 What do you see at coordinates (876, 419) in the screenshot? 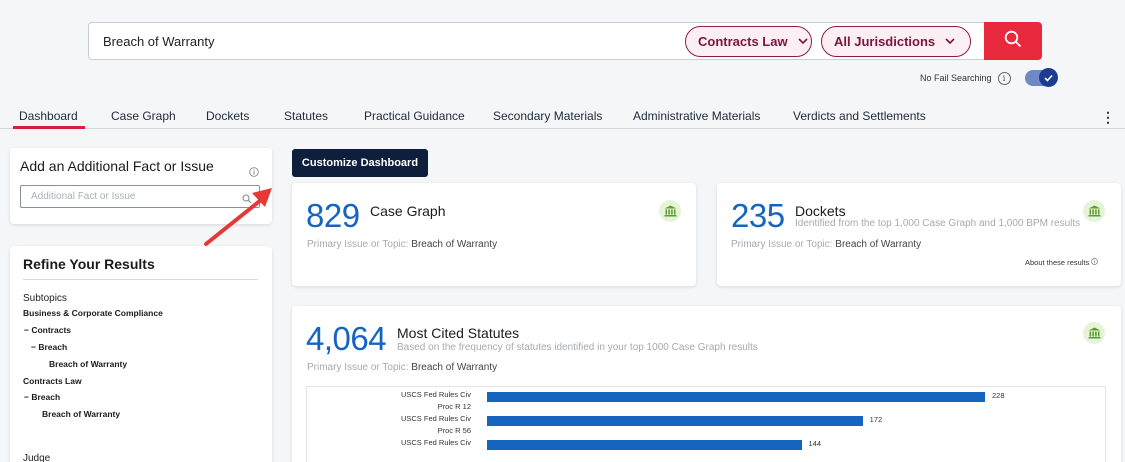
I see `bar-value-label: 172` at bounding box center [876, 419].